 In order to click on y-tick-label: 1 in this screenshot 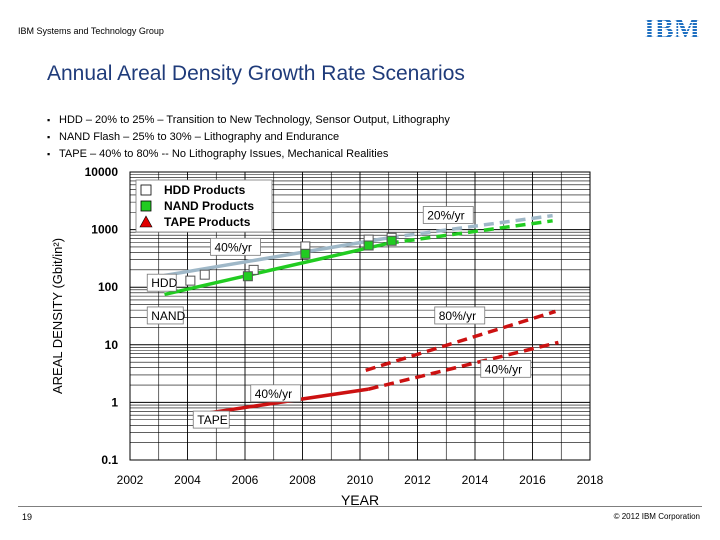, I will do `click(114, 402)`.